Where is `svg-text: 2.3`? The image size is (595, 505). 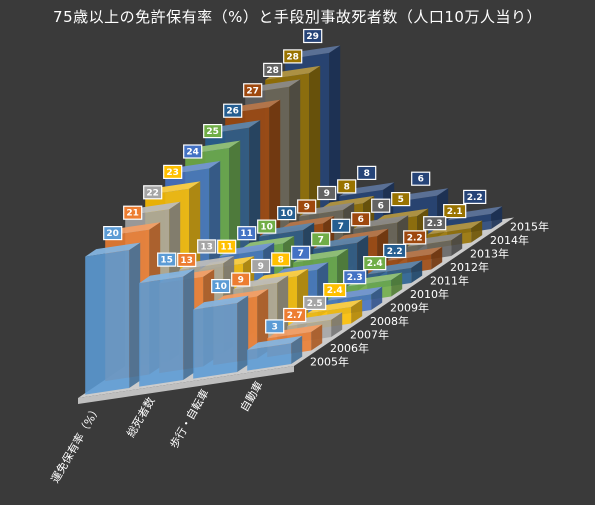
svg-text: 2.3 is located at coordinates (355, 278).